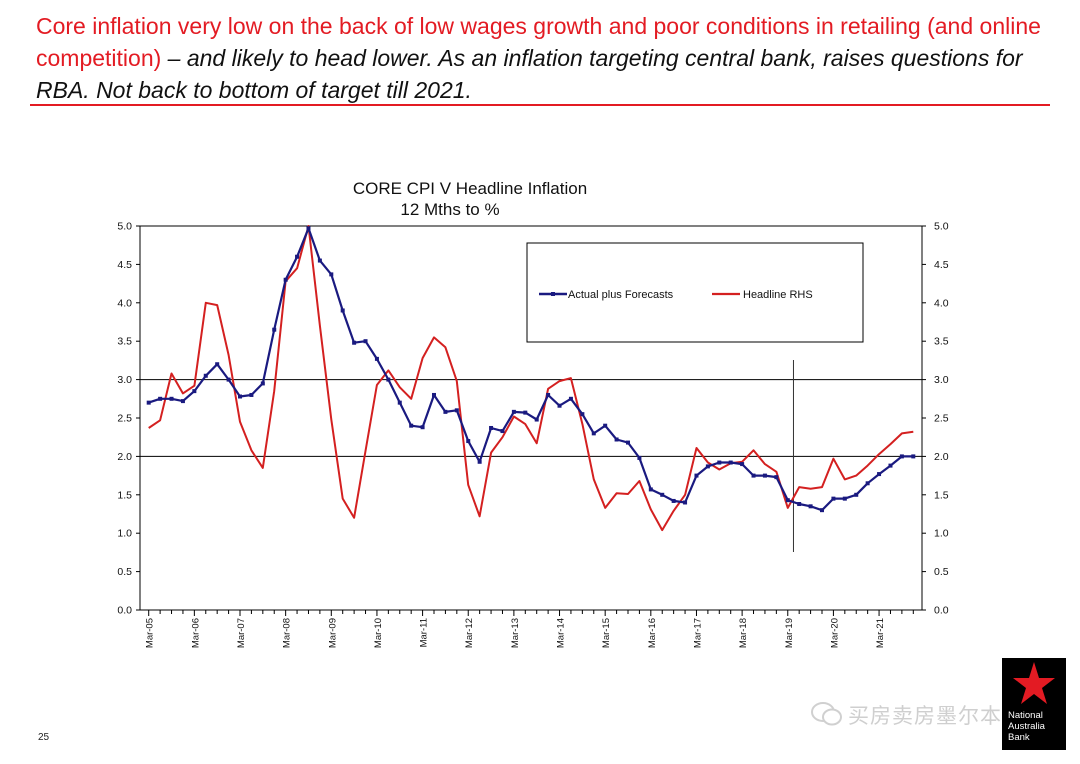 The width and height of the screenshot is (1080, 764). What do you see at coordinates (540, 105) in the screenshot?
I see `title-divider` at bounding box center [540, 105].